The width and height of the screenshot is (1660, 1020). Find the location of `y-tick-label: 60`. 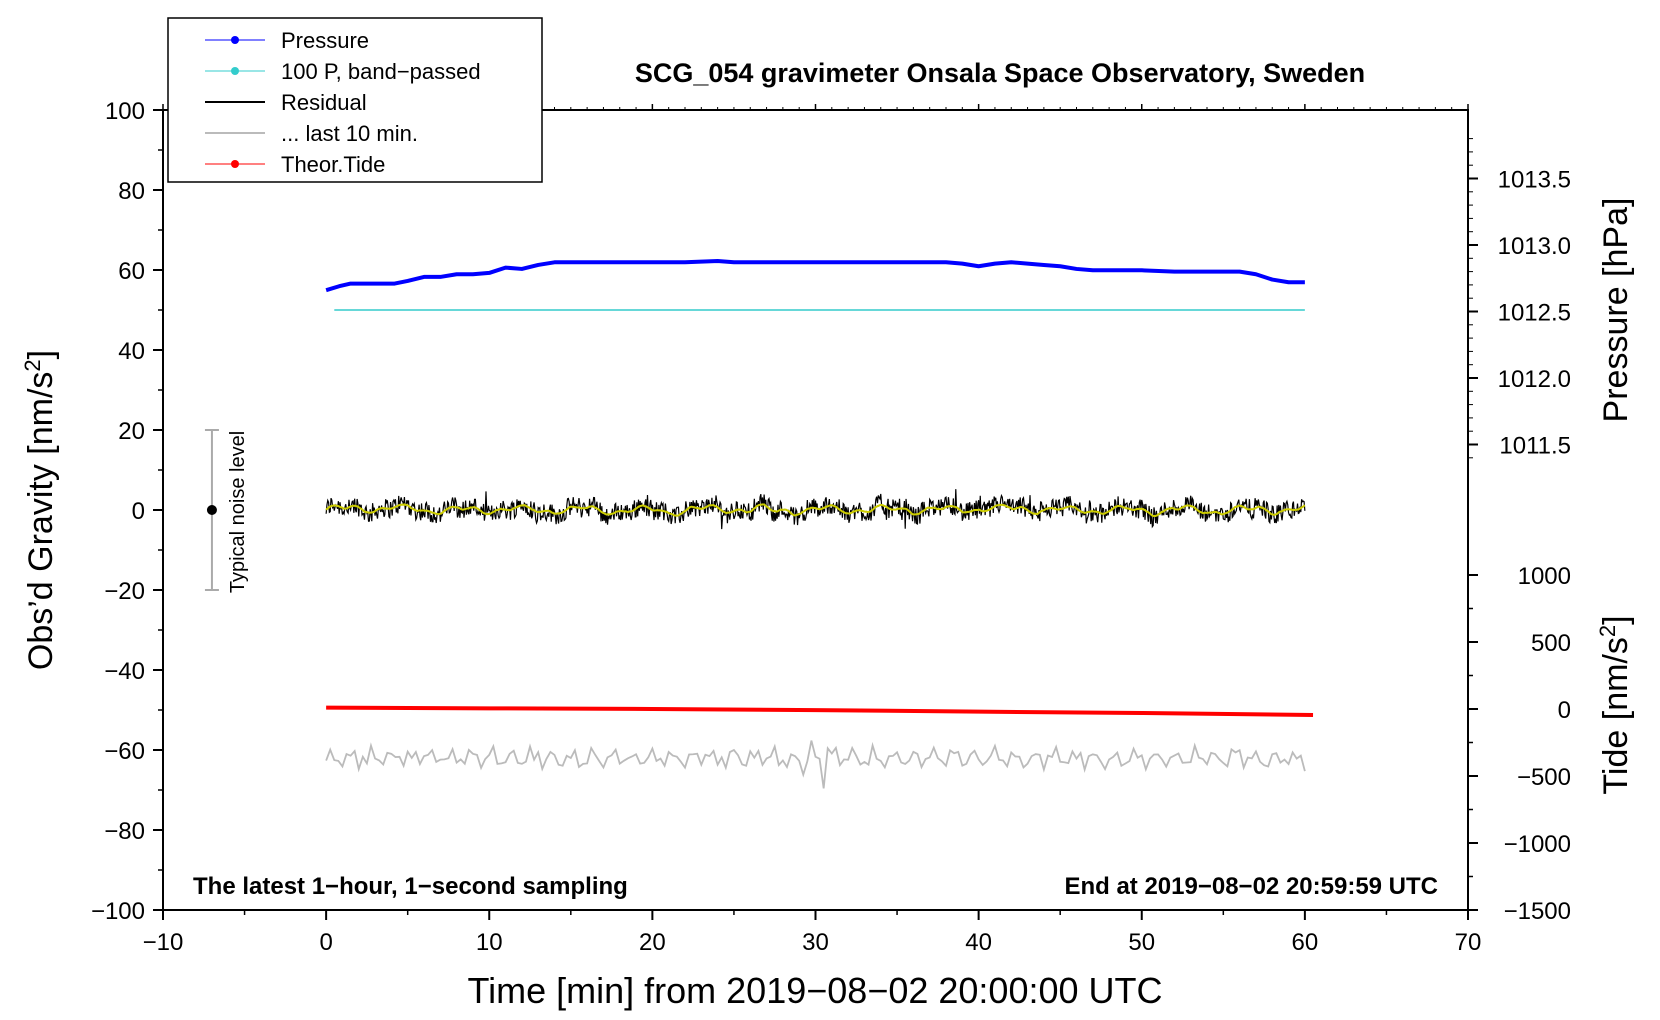

y-tick-label: 60 is located at coordinates (131, 271).